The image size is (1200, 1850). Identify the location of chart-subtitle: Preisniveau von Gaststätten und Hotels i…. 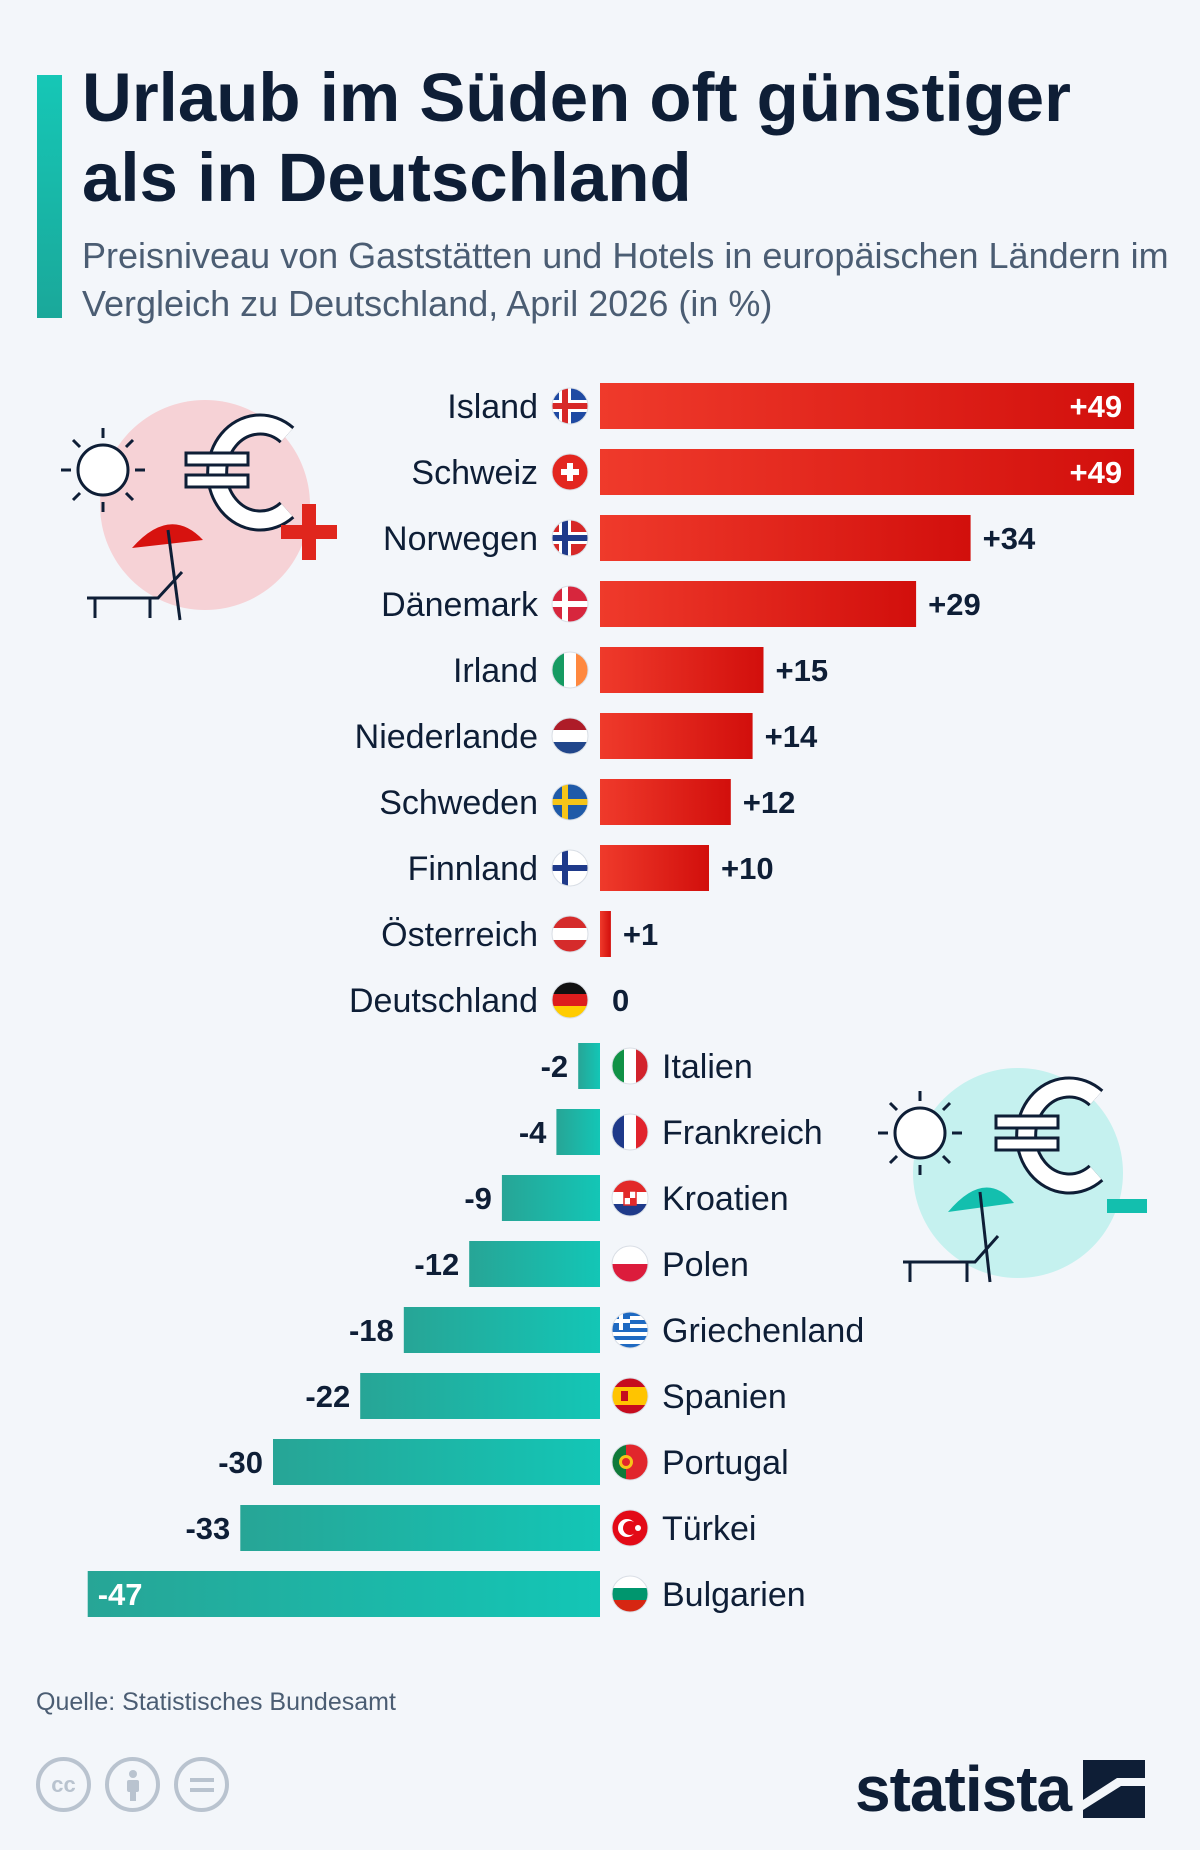
(625, 279).